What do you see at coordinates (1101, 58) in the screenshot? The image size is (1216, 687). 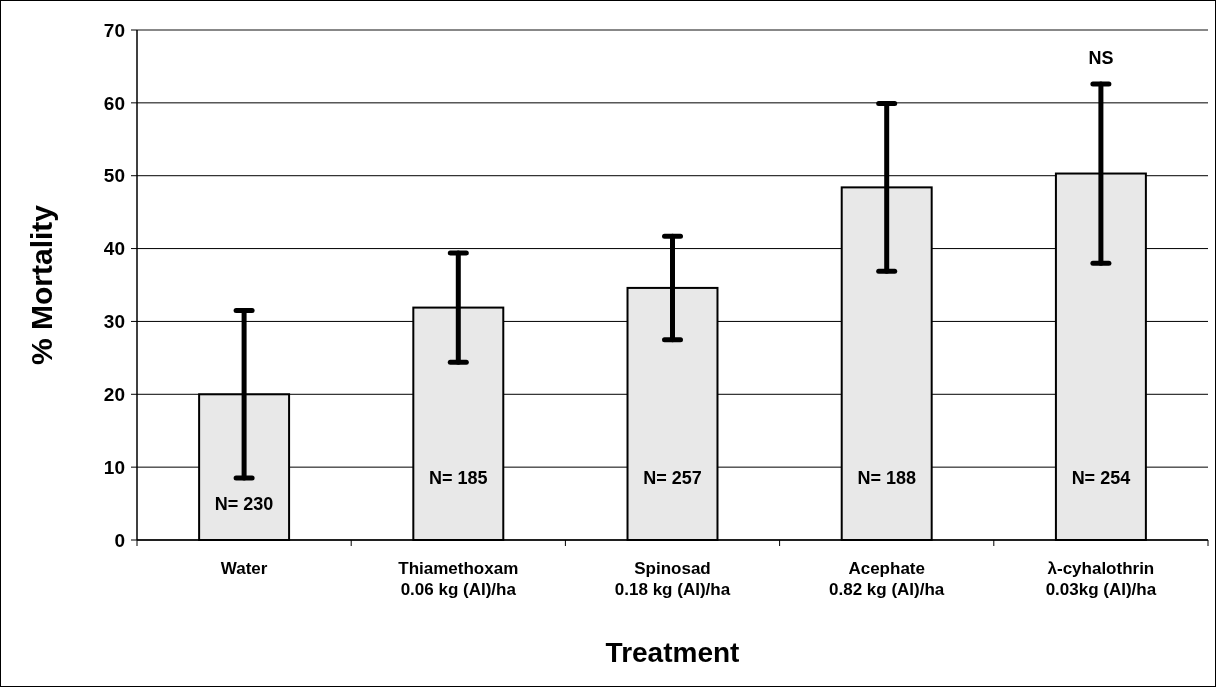 I see `annotation: NS` at bounding box center [1101, 58].